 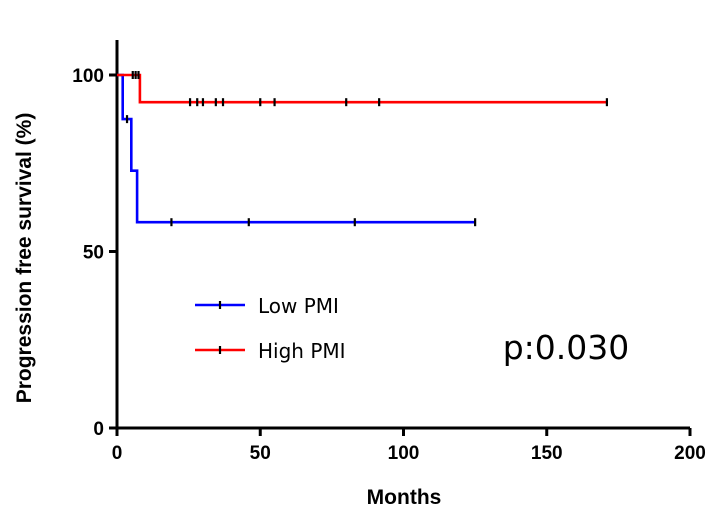 What do you see at coordinates (24, 258) in the screenshot?
I see `y-axis-title: Progression free survival (%)` at bounding box center [24, 258].